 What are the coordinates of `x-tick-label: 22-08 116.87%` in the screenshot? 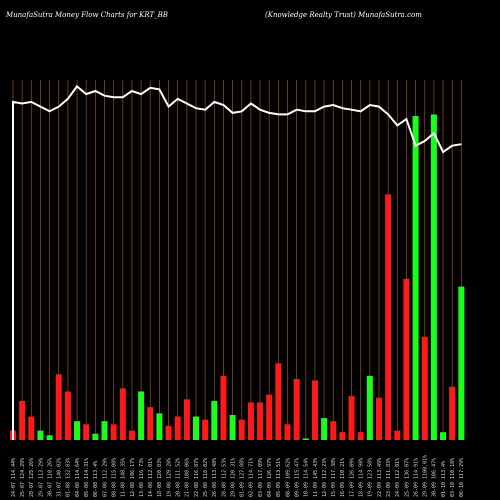 It's located at (197, 477).